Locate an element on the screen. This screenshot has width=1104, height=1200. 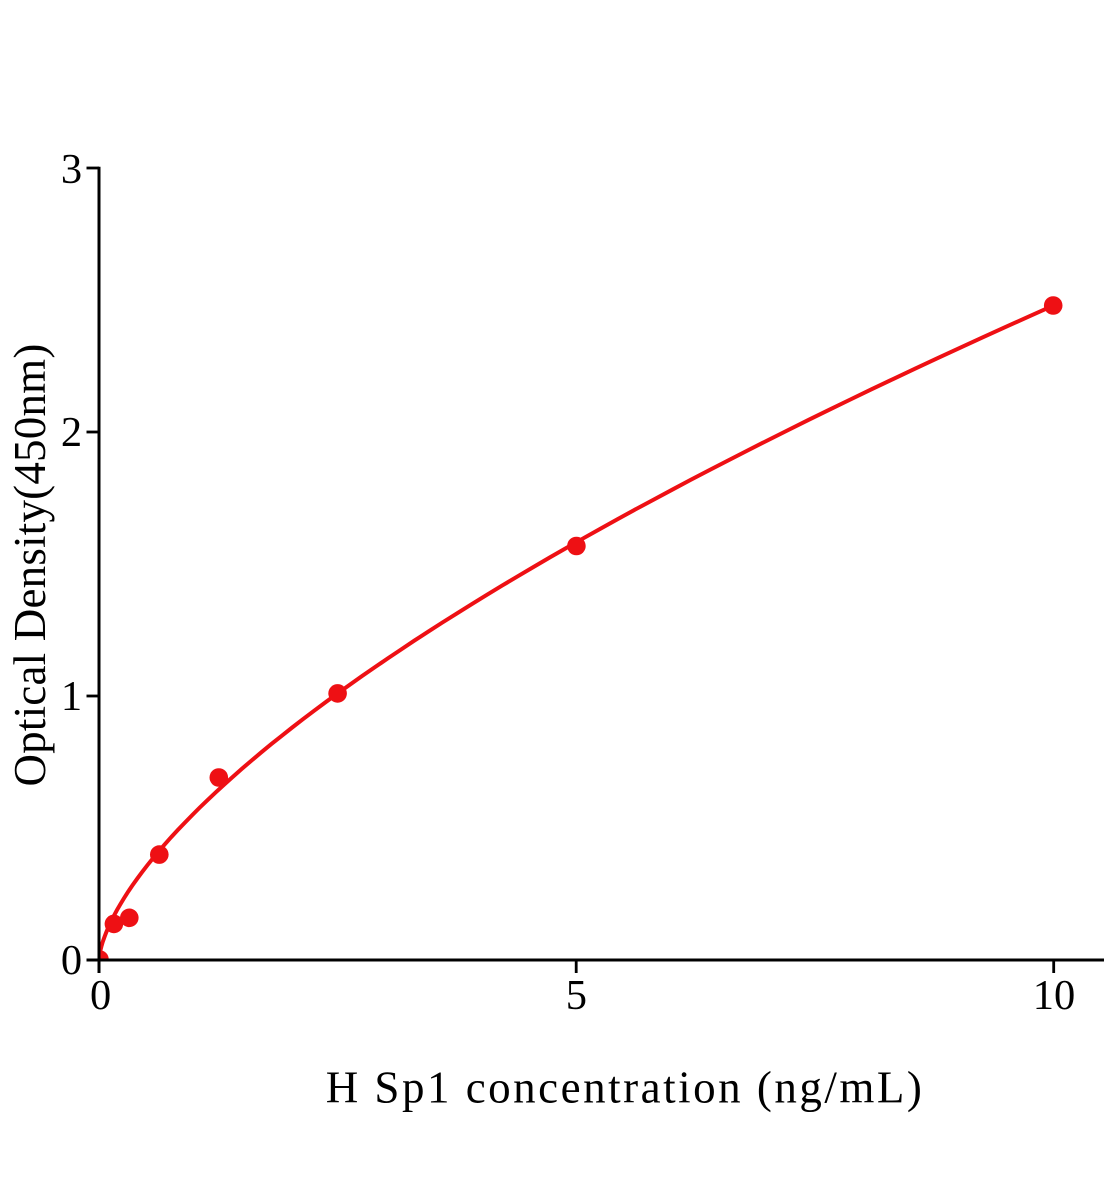
svg-text: 2 is located at coordinates (71, 432).